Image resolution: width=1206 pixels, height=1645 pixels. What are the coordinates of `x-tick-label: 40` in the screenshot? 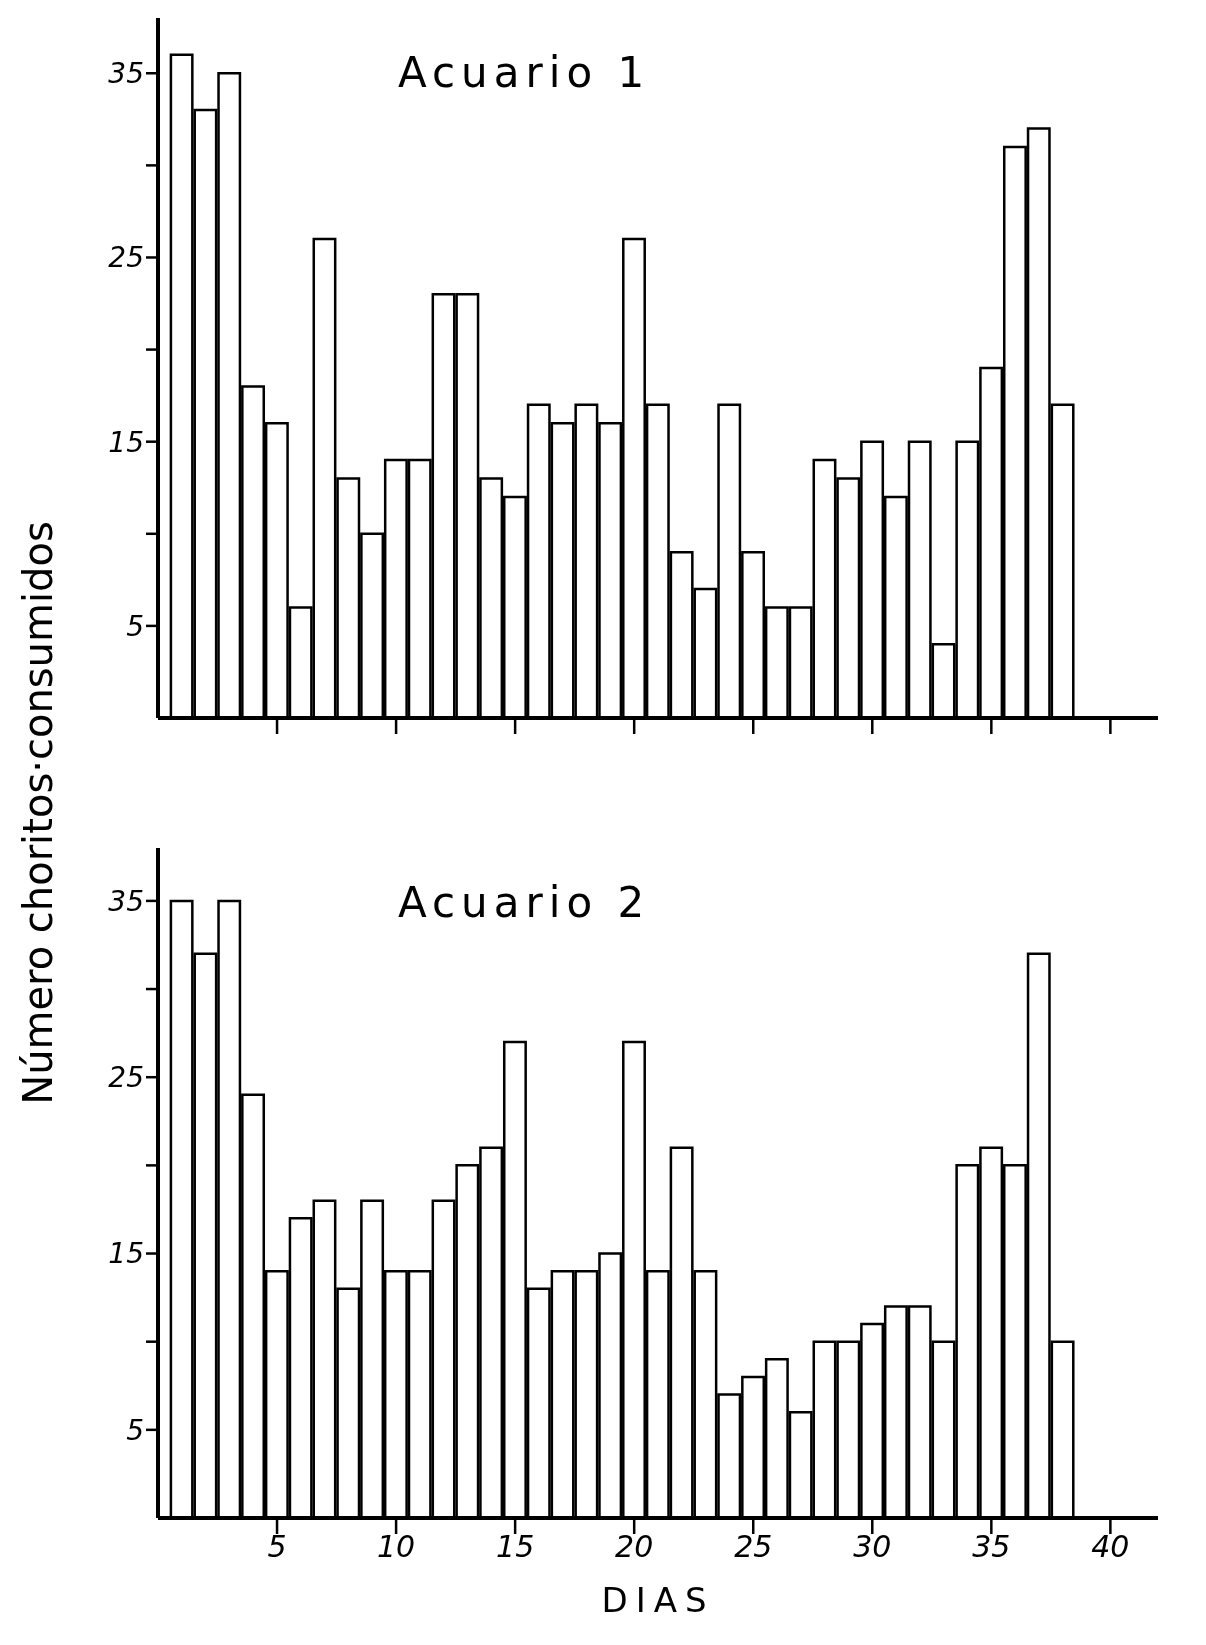 It's located at (1110, 1547).